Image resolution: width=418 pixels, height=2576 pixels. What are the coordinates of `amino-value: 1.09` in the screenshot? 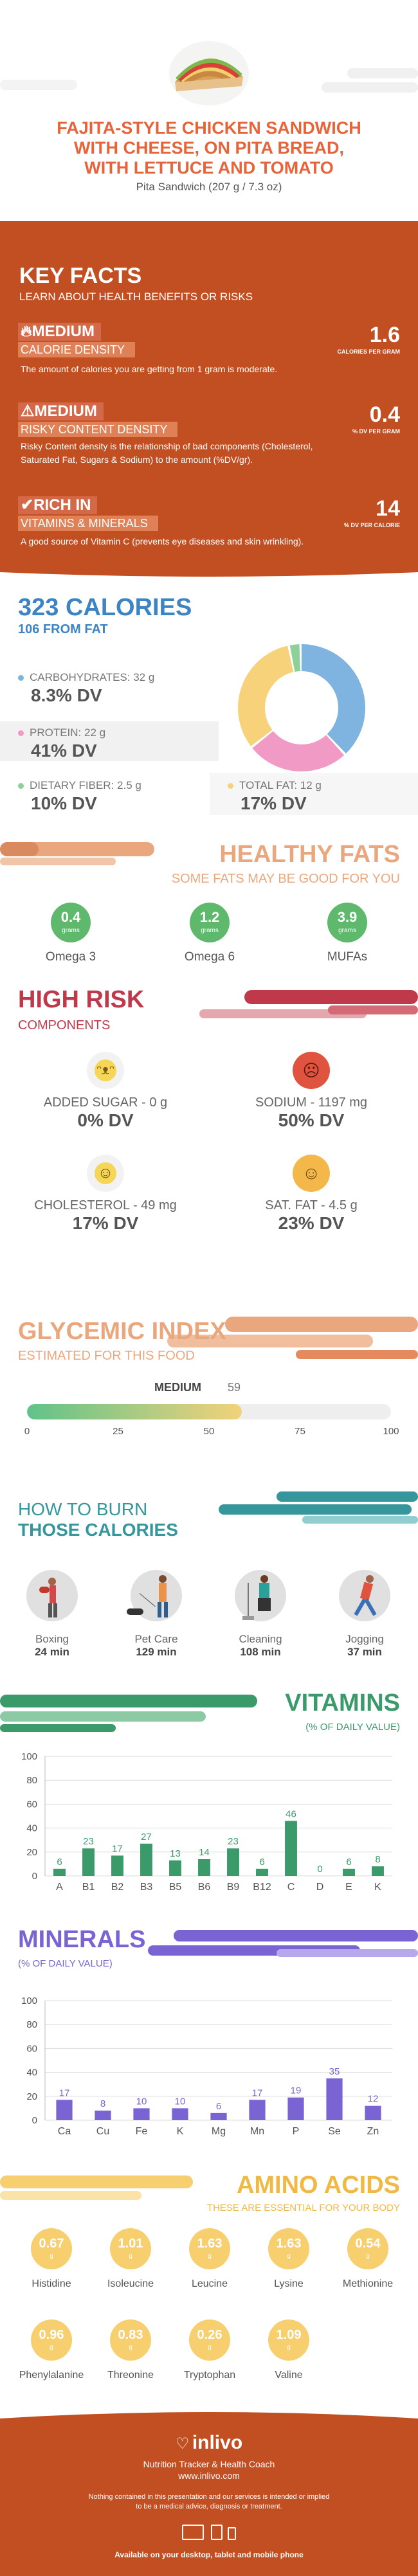 It's located at (289, 2335).